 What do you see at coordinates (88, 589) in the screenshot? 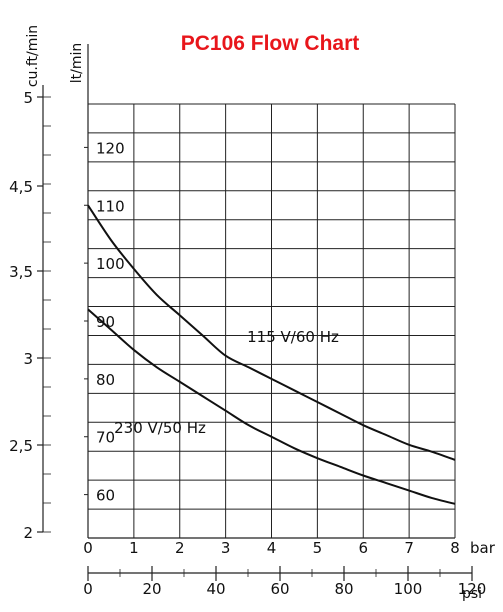
I see `x2-tick-label: 0` at bounding box center [88, 589].